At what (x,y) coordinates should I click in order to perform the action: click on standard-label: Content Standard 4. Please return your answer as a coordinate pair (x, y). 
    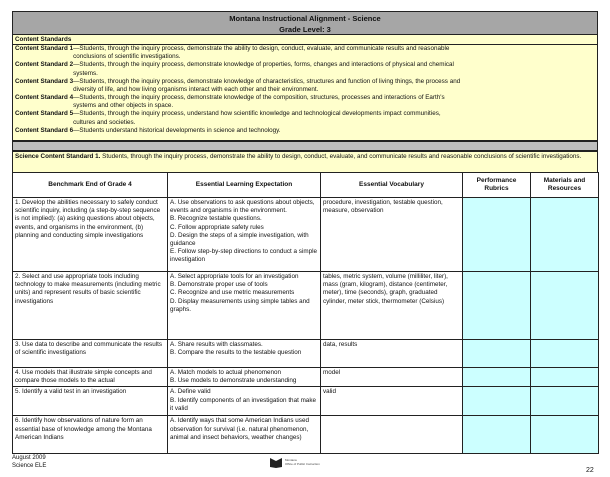
    Looking at the image, I should click on (44, 98).